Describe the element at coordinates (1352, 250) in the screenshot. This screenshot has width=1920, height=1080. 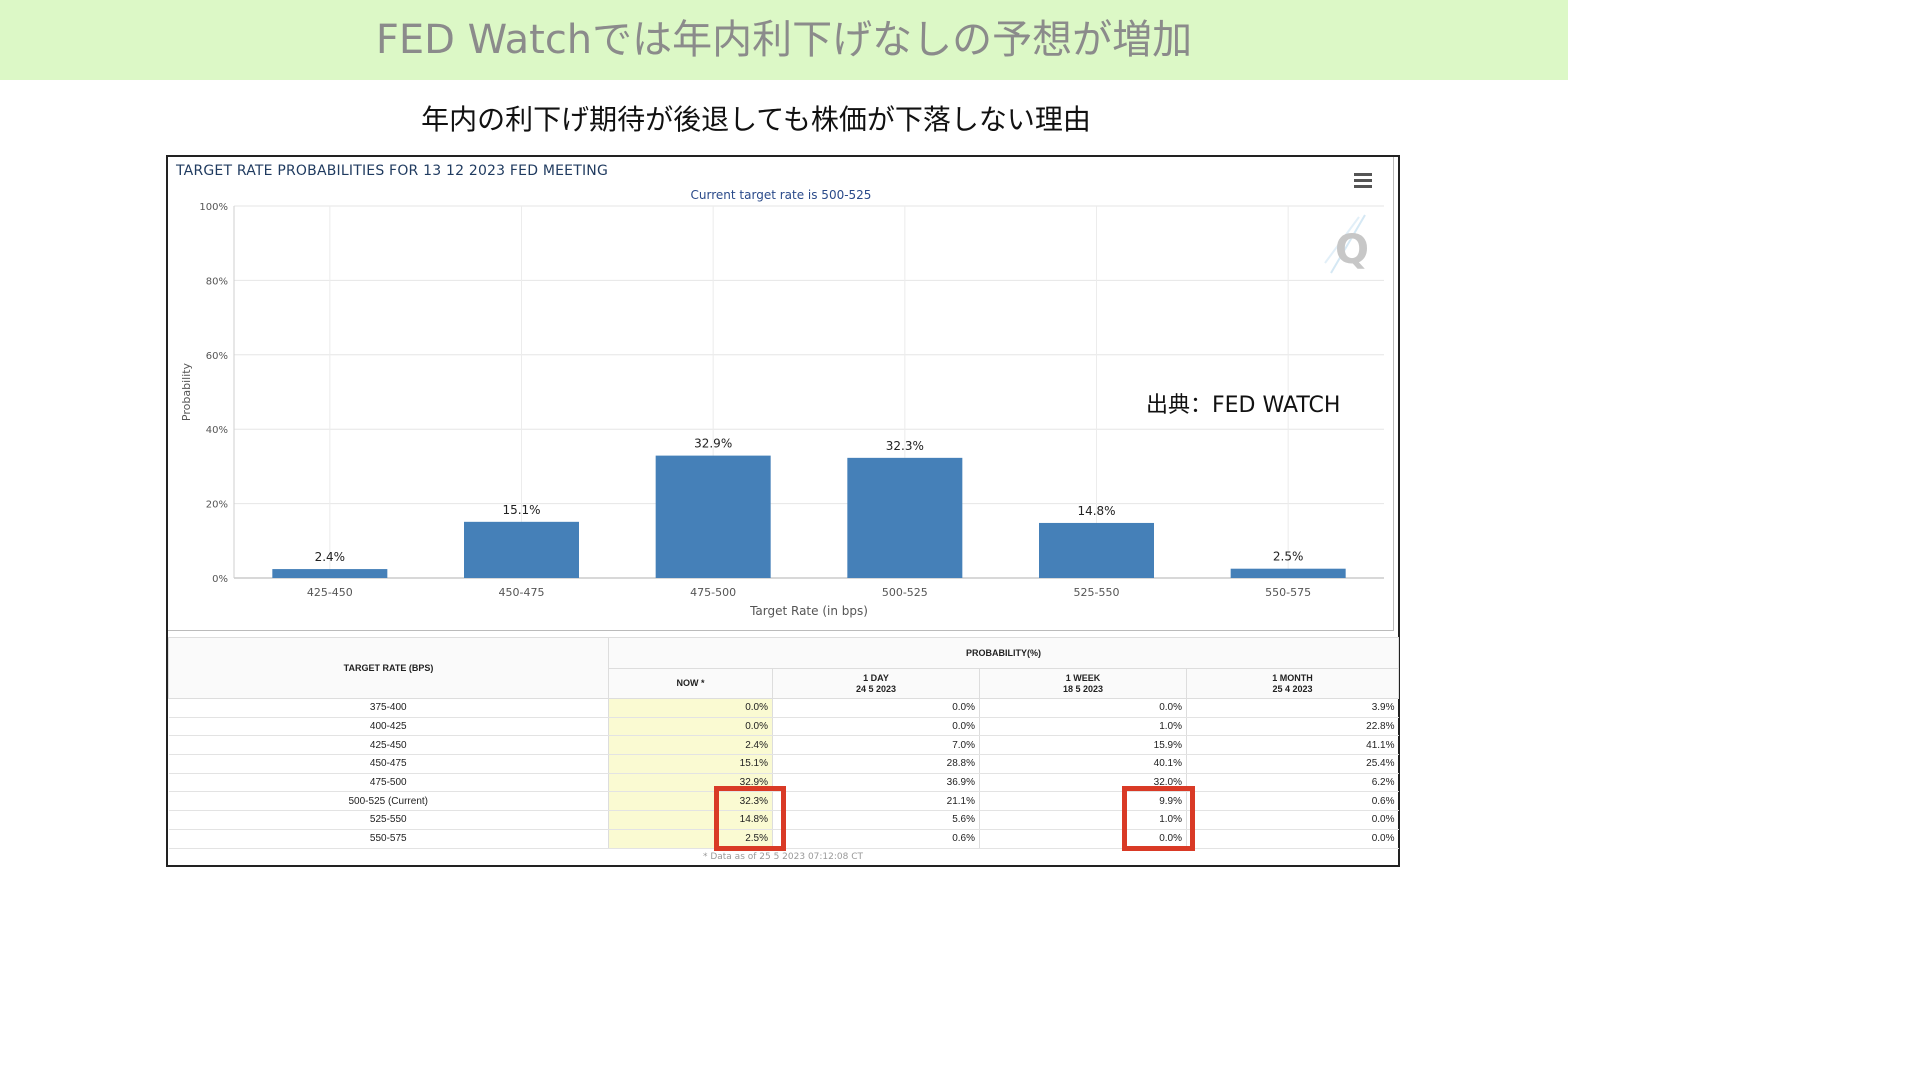
I see `svg-text: Q` at that location.